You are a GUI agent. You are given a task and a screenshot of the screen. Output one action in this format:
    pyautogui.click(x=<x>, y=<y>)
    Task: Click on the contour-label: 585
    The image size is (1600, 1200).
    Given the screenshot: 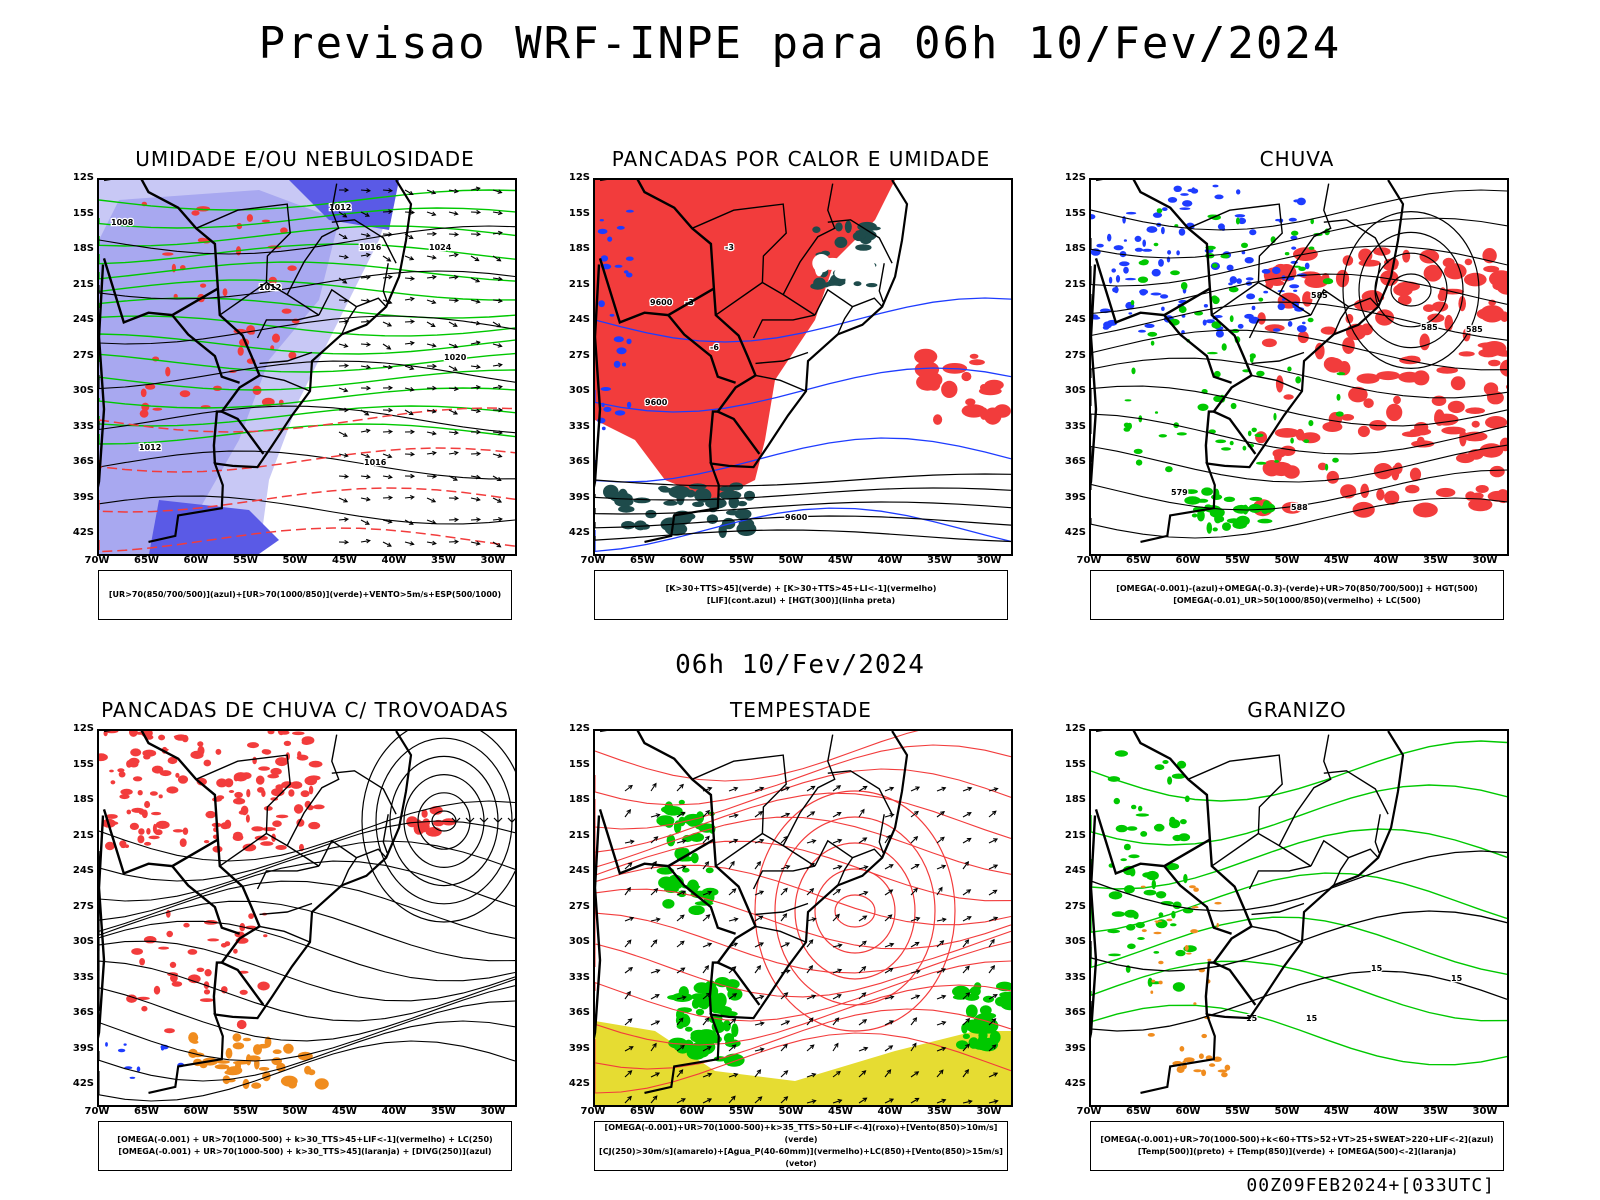 What is the action you would take?
    pyautogui.click(x=1474, y=329)
    